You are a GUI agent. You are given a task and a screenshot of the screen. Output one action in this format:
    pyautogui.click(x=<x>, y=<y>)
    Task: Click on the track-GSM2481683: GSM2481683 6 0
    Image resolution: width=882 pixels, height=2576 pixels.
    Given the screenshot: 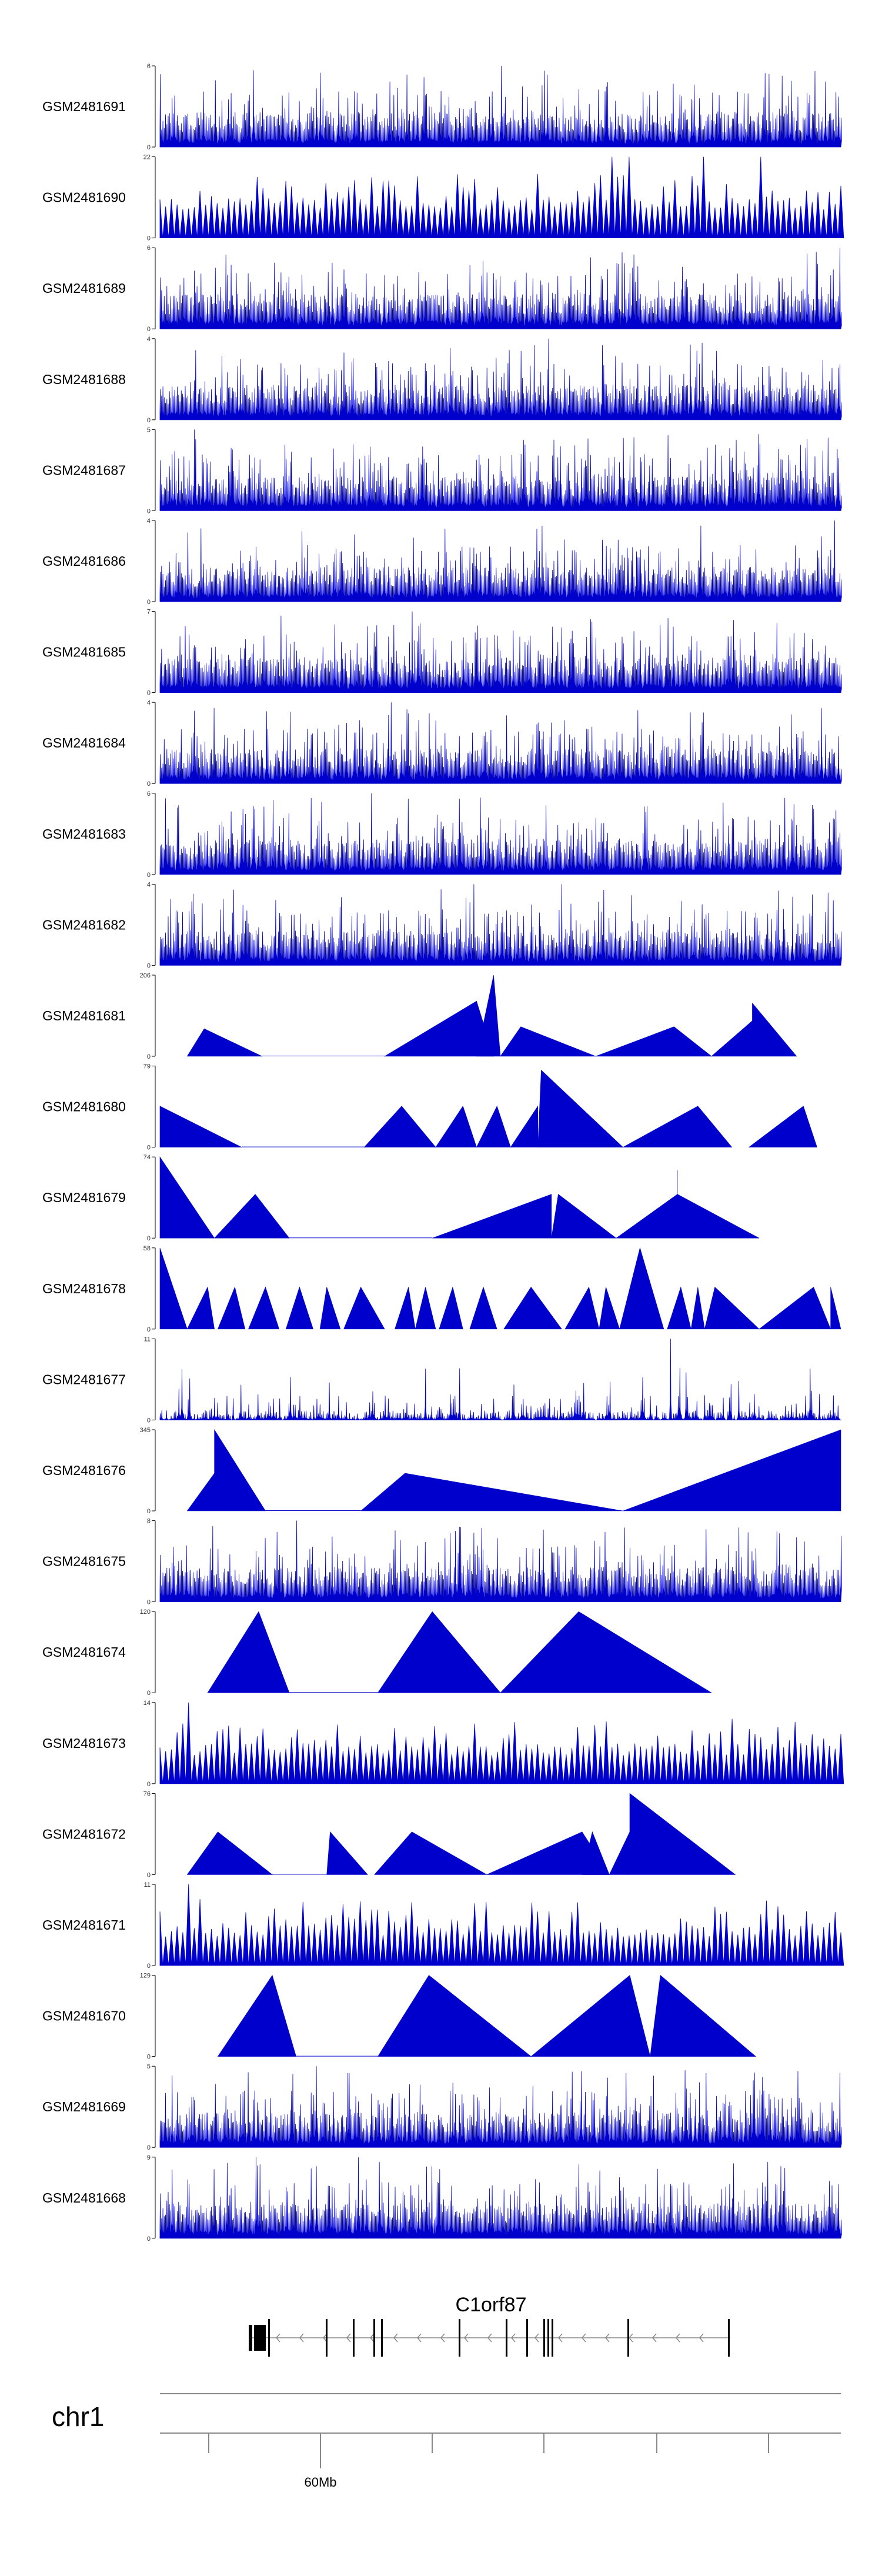 What is the action you would take?
    pyautogui.click(x=442, y=834)
    